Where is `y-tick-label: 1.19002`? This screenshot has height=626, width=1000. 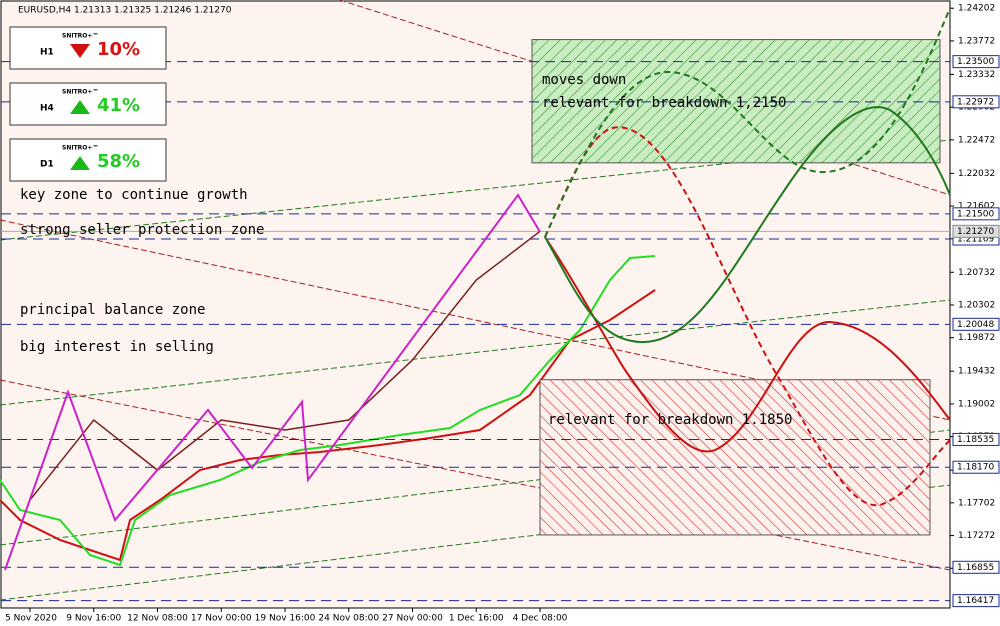
y-tick-label: 1.19002 is located at coordinates (976, 404).